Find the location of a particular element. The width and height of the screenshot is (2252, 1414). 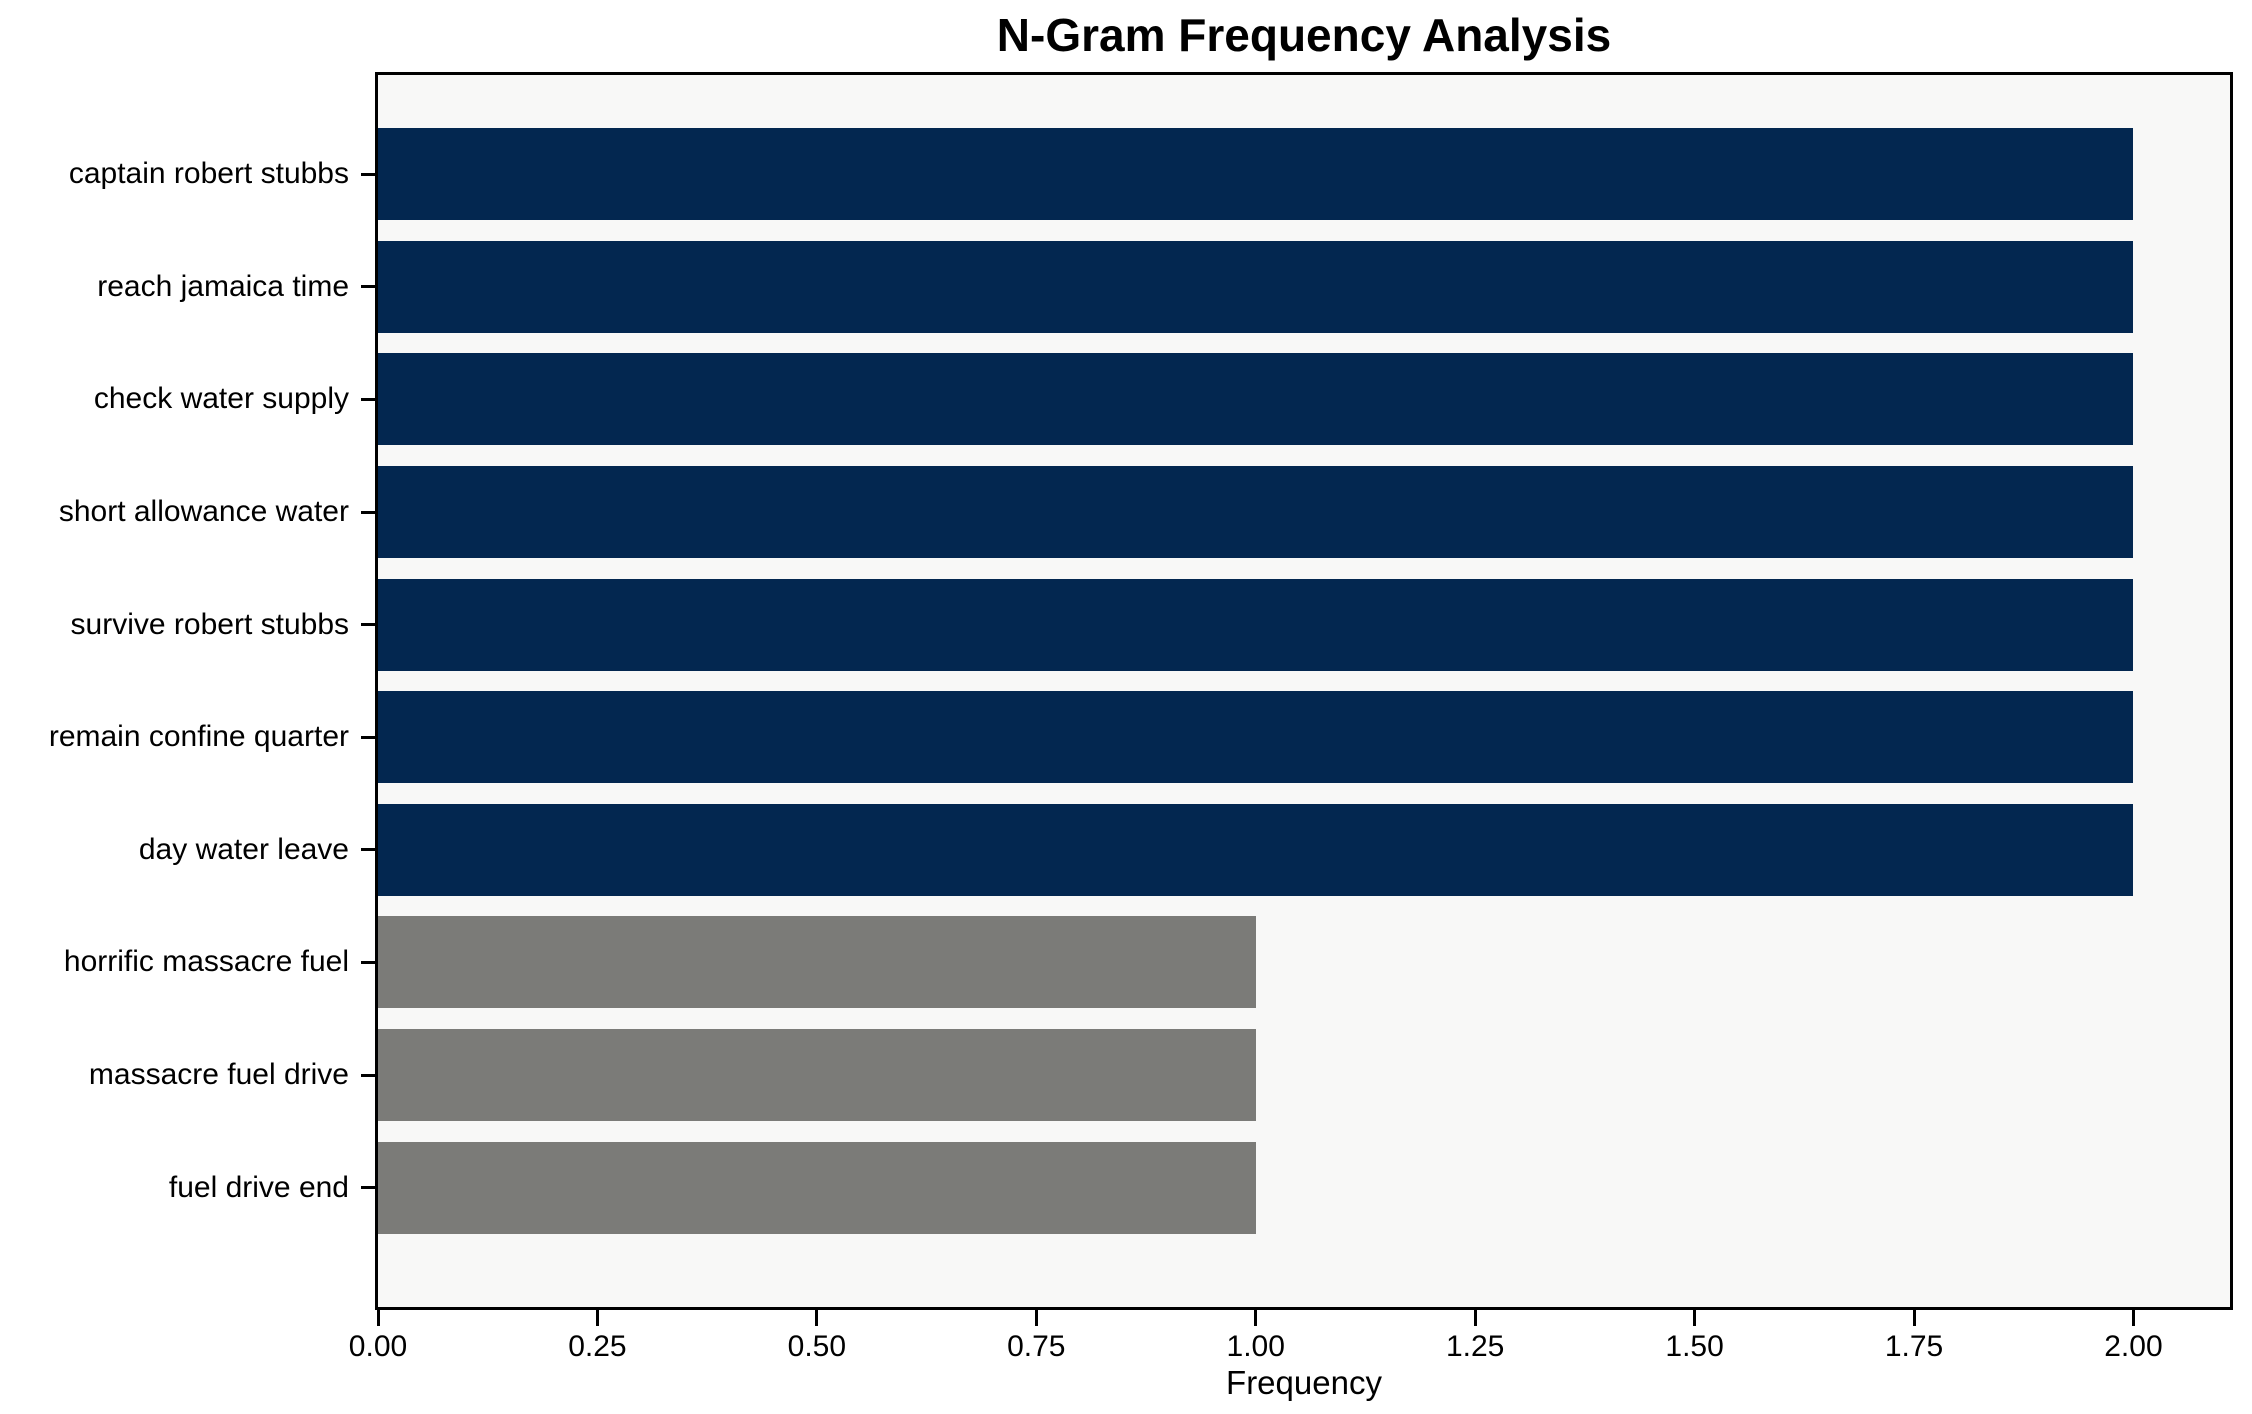

x-tick-label-0.50: 0.50 is located at coordinates (817, 1346).